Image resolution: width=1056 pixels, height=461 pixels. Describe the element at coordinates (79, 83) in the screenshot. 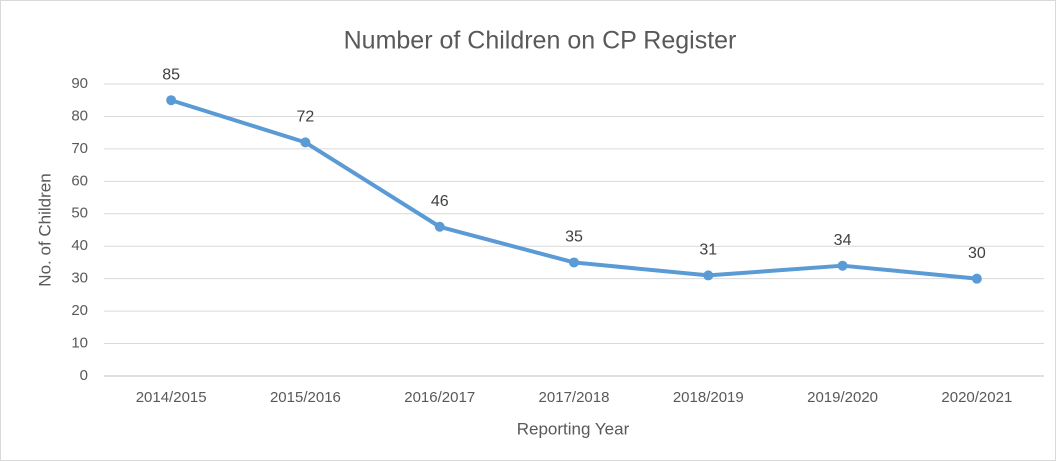

I see `y-tick-label: 90` at that location.